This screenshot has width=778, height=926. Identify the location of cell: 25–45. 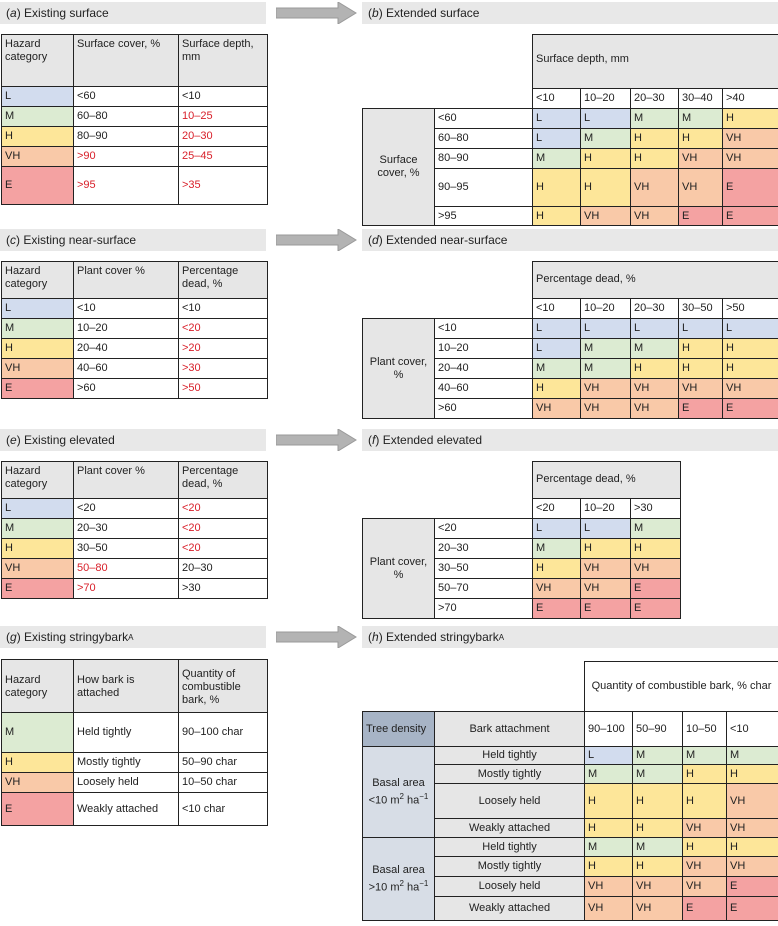
(223, 156).